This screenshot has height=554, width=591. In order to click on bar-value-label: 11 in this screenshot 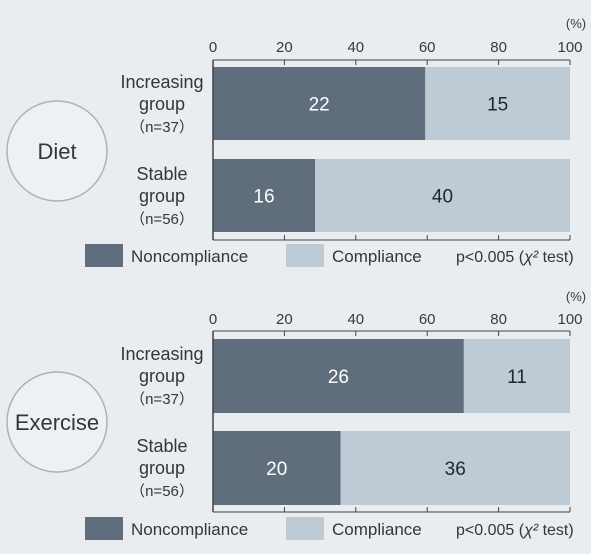, I will do `click(517, 377)`.